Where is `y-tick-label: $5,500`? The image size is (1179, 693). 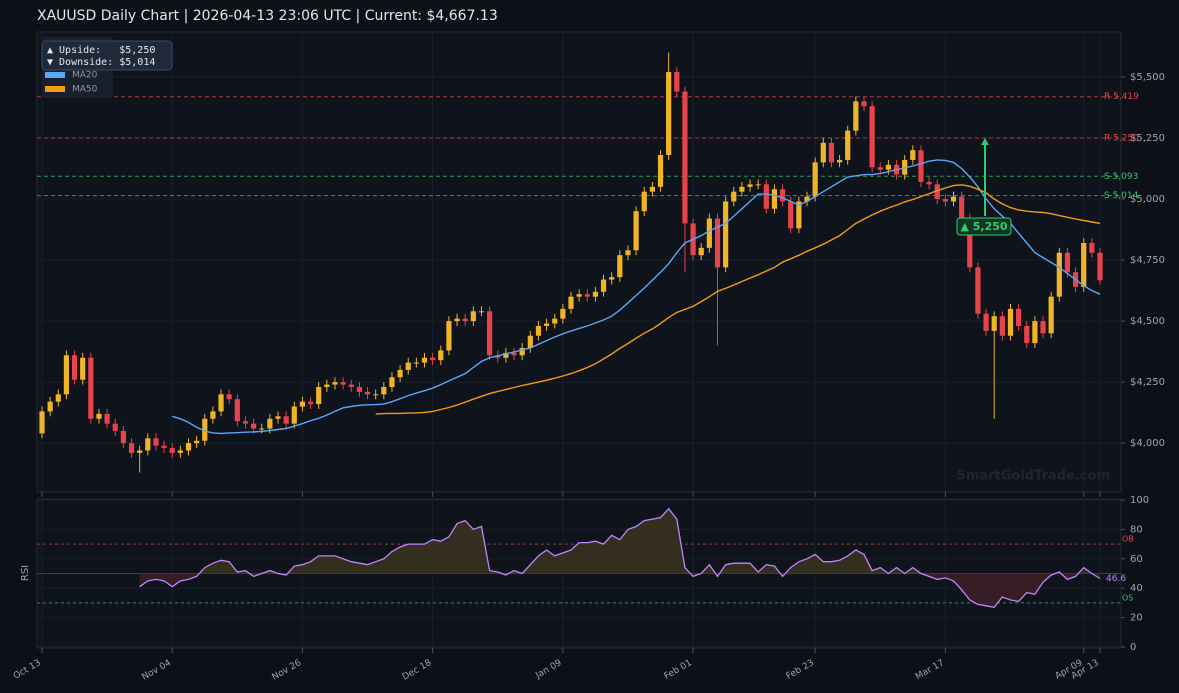 y-tick-label: $5,500 is located at coordinates (1147, 77).